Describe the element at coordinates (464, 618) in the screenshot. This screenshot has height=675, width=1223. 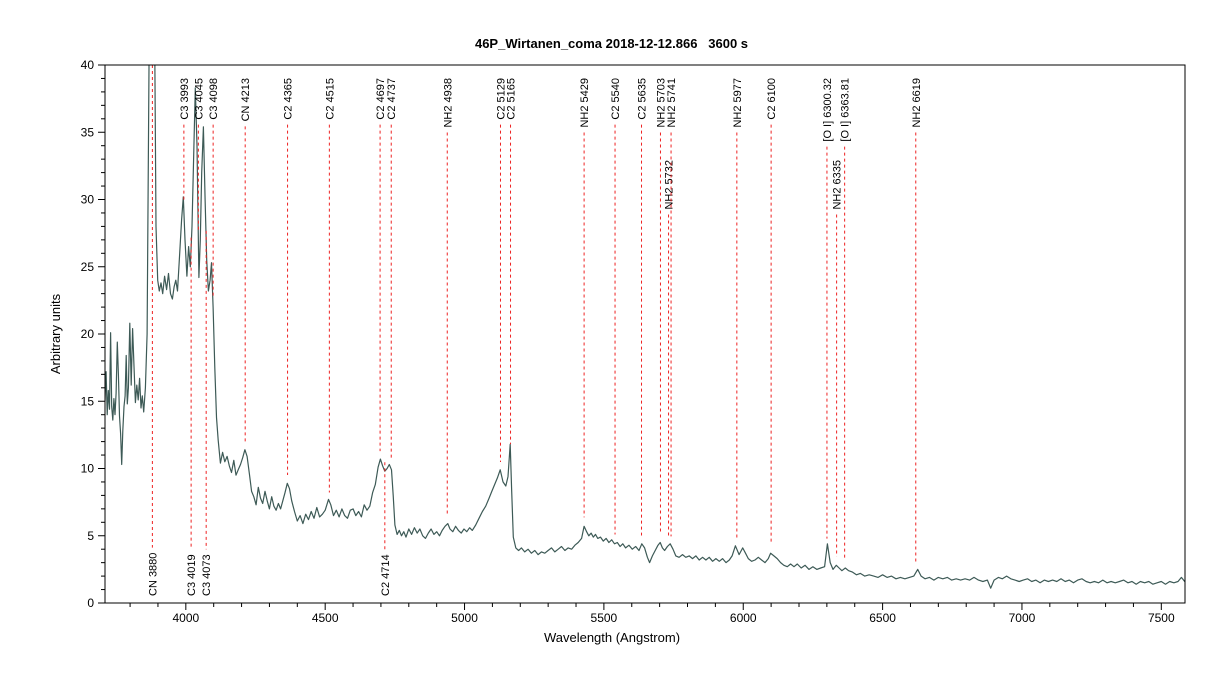
I see `x-tick-label: 5000` at that location.